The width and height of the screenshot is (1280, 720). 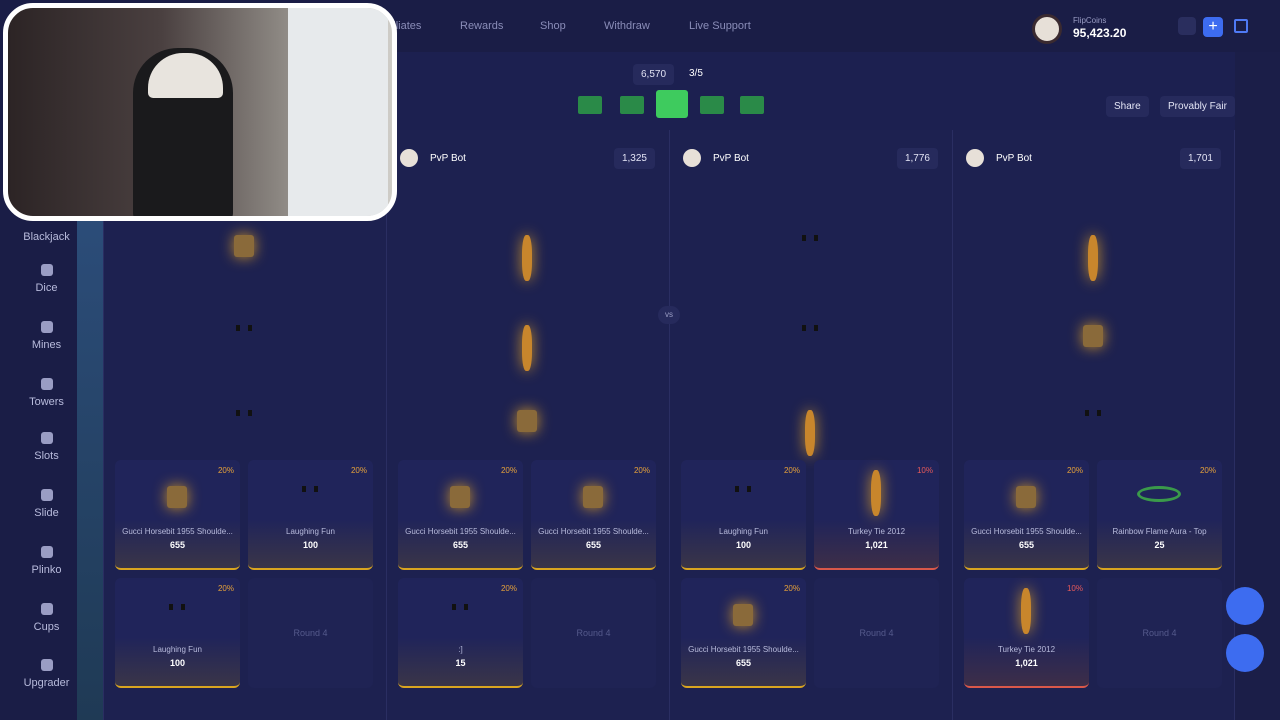 I want to click on sidebar-label: Slide, so click(x=46, y=513).